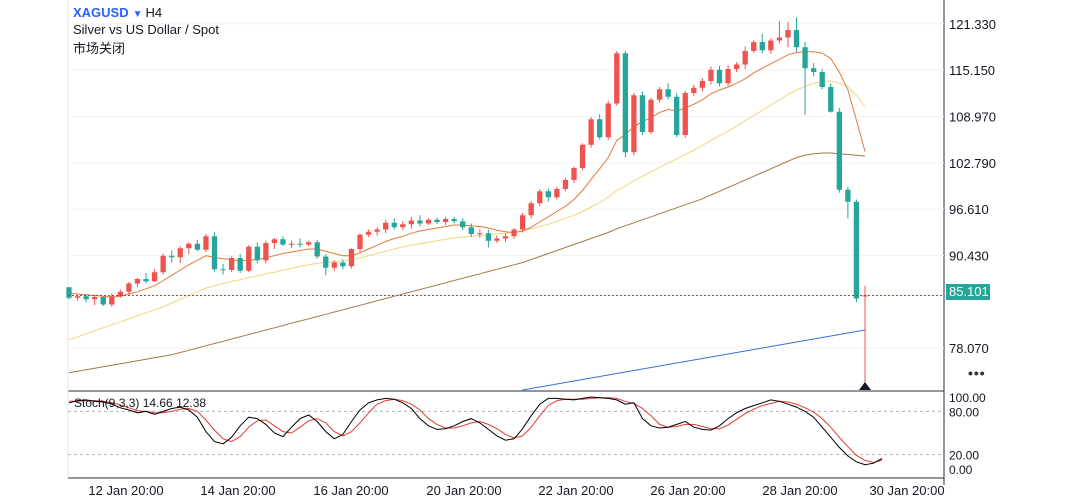 The width and height of the screenshot is (1080, 503). Describe the element at coordinates (799, 490) in the screenshot. I see `time-axis-label: 28 Jan 20:00` at that location.